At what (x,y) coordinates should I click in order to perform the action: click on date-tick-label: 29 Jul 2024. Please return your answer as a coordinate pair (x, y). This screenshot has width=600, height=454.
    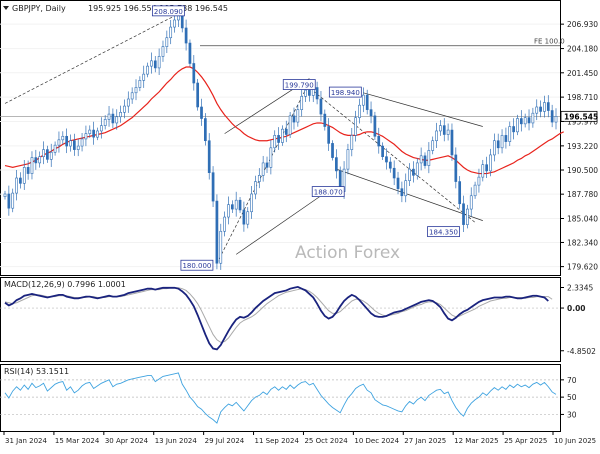
    Looking at the image, I should click on (225, 441).